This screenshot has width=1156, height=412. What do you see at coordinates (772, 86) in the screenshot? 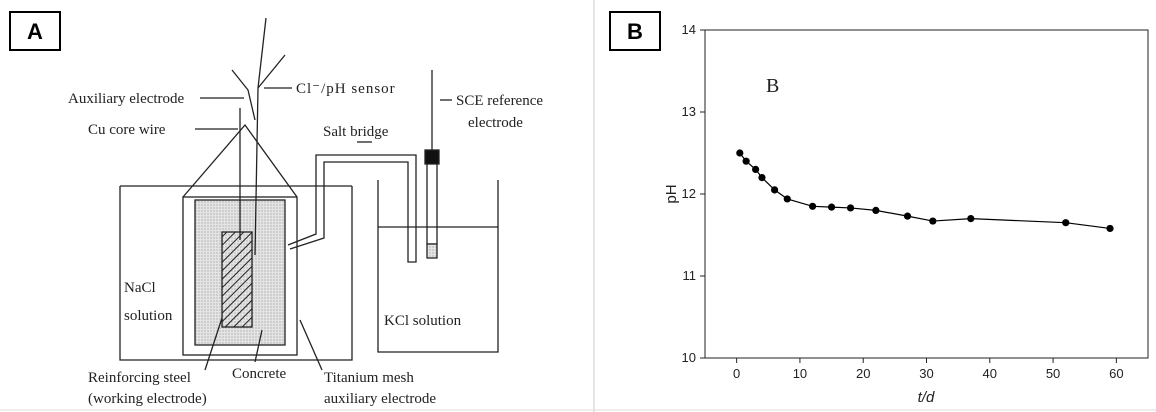
I see `annotation: B` at bounding box center [772, 86].